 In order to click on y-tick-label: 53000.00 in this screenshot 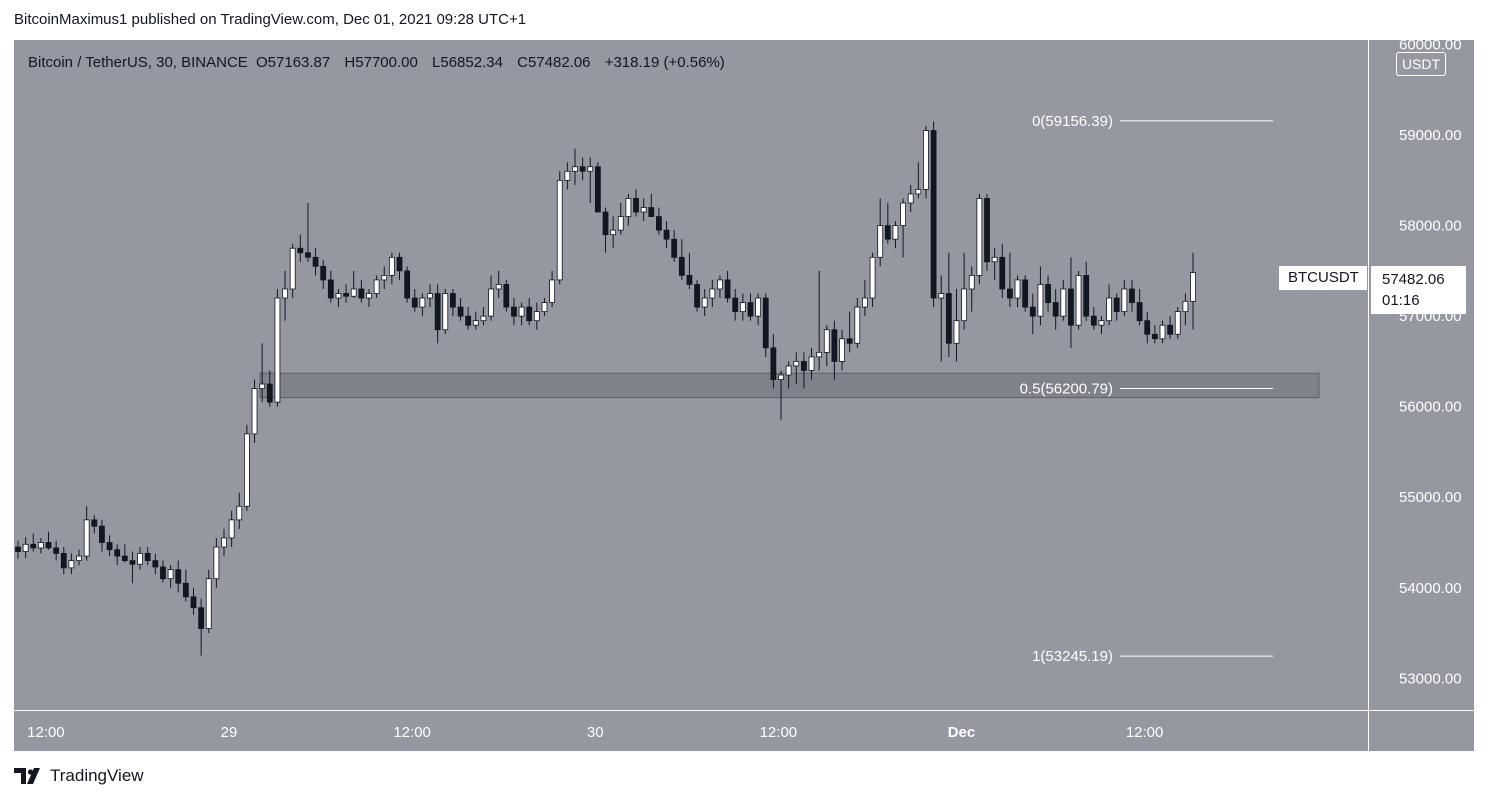, I will do `click(1430, 678)`.